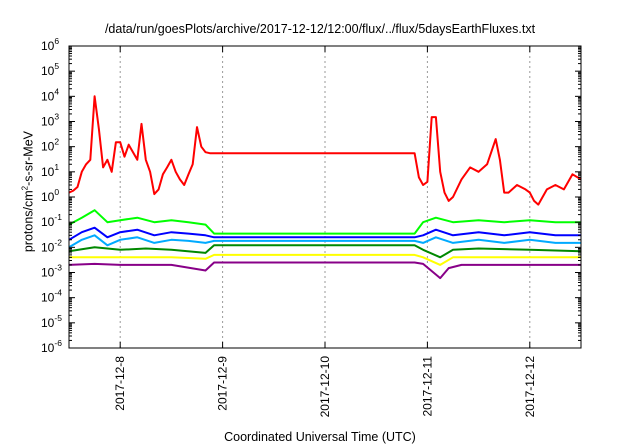  Describe the element at coordinates (325, 387) in the screenshot. I see `x-tick-label: 2017-12-10` at that location.